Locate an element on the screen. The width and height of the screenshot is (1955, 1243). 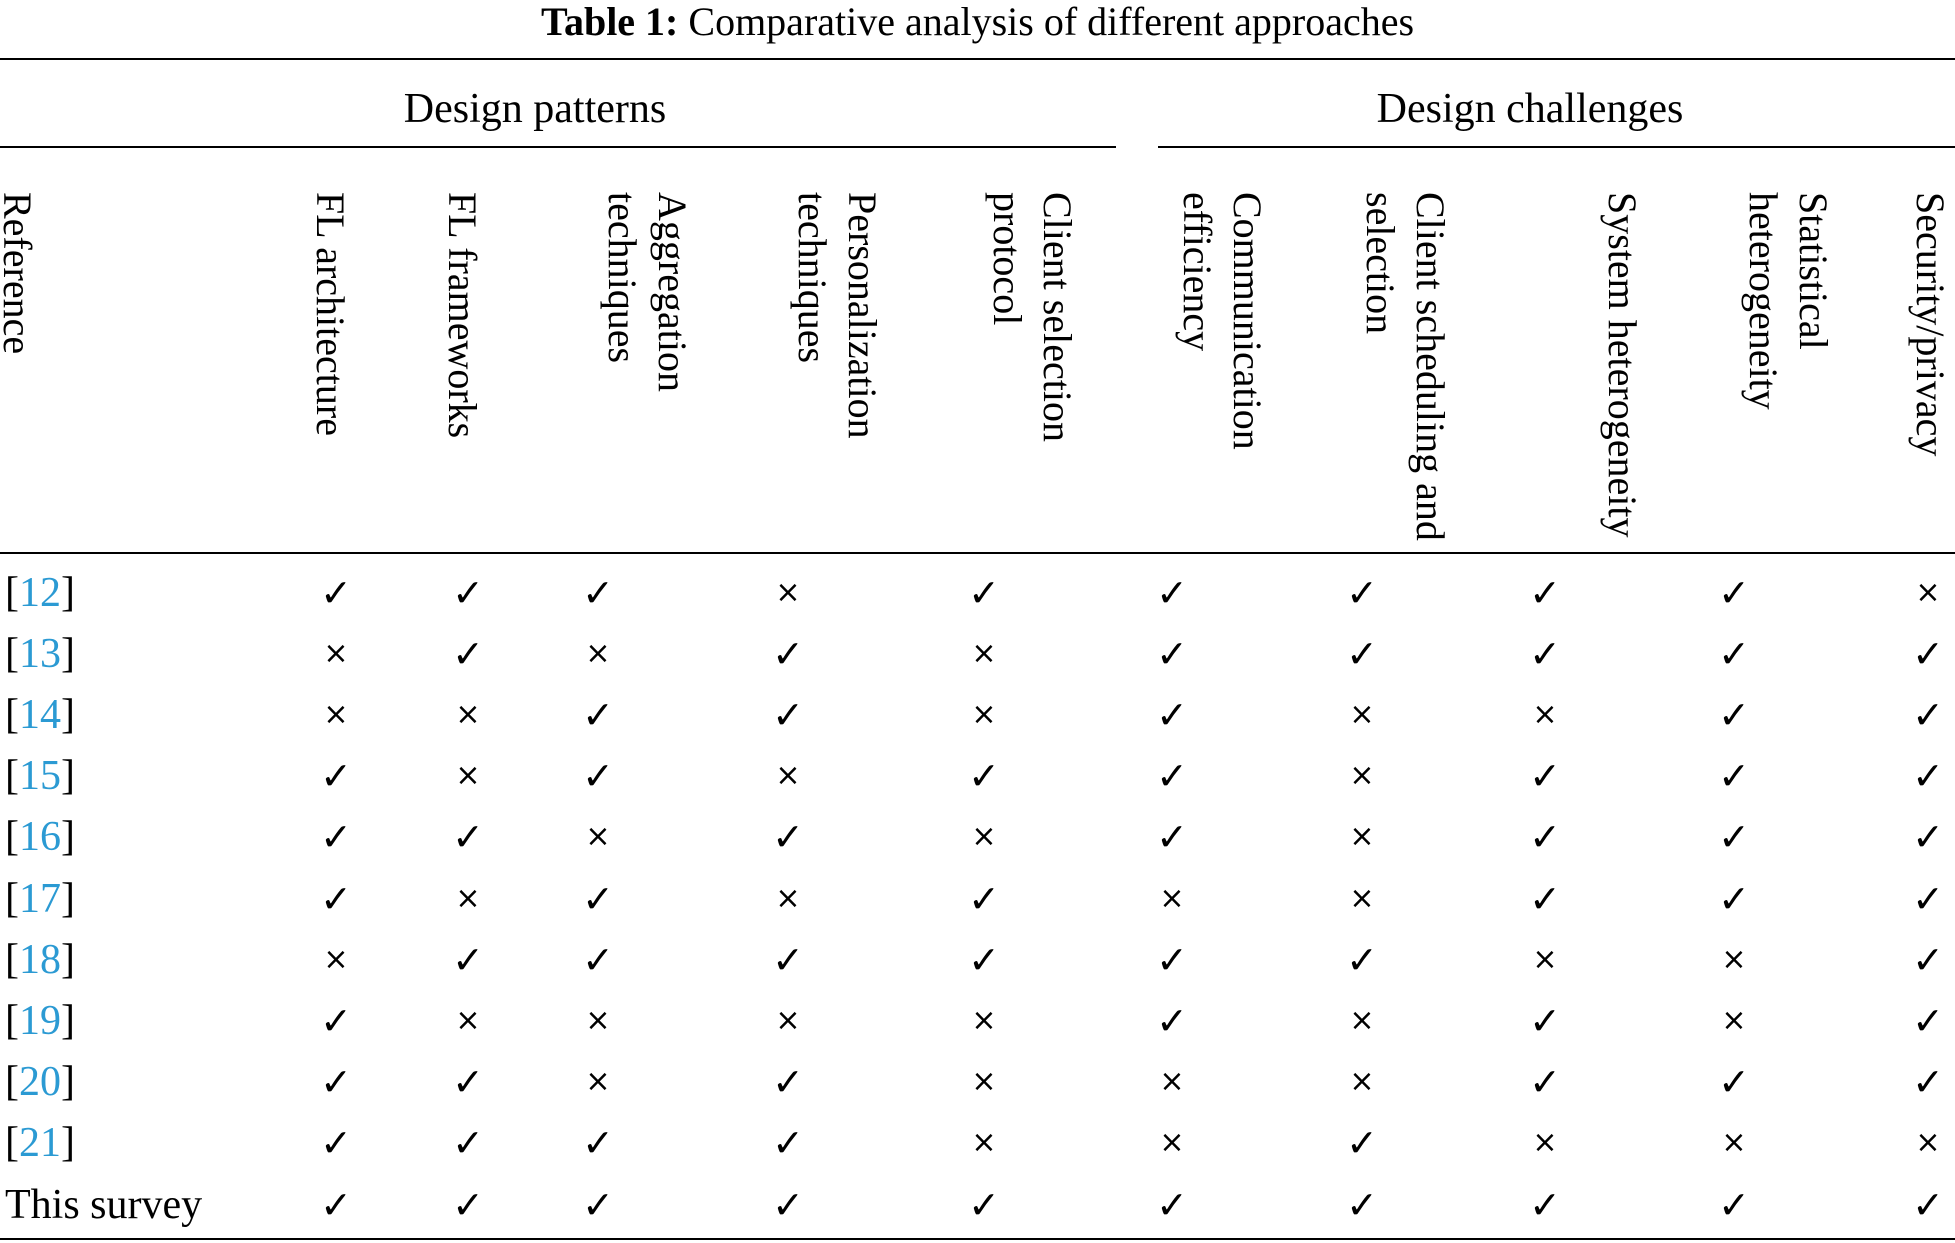
column-header-client-scheduling: Client scheduling and selection is located at coordinates (1405, 366).